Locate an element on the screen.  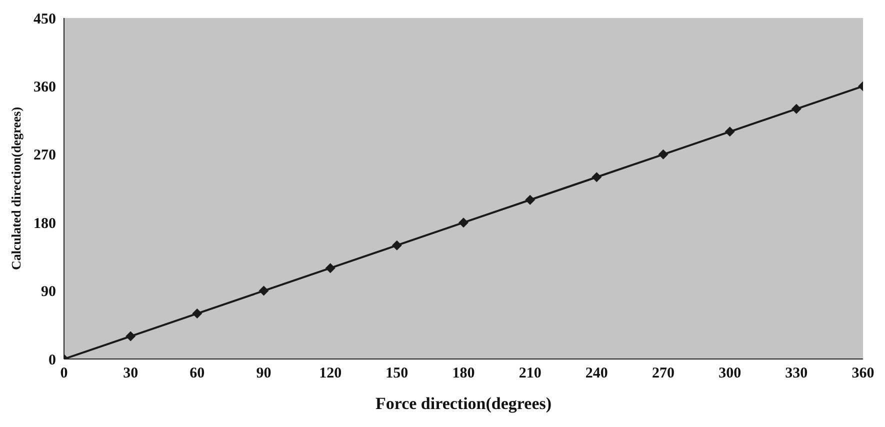
x-axis-title: Force direction(degrees) is located at coordinates (463, 403).